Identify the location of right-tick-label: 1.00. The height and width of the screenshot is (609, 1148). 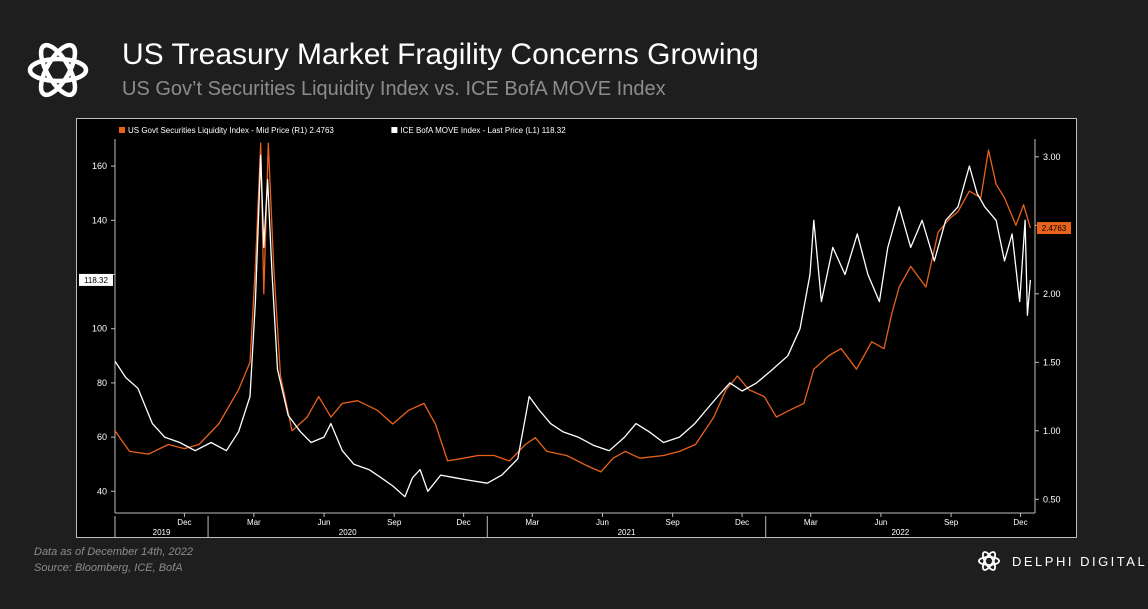
(1052, 431).